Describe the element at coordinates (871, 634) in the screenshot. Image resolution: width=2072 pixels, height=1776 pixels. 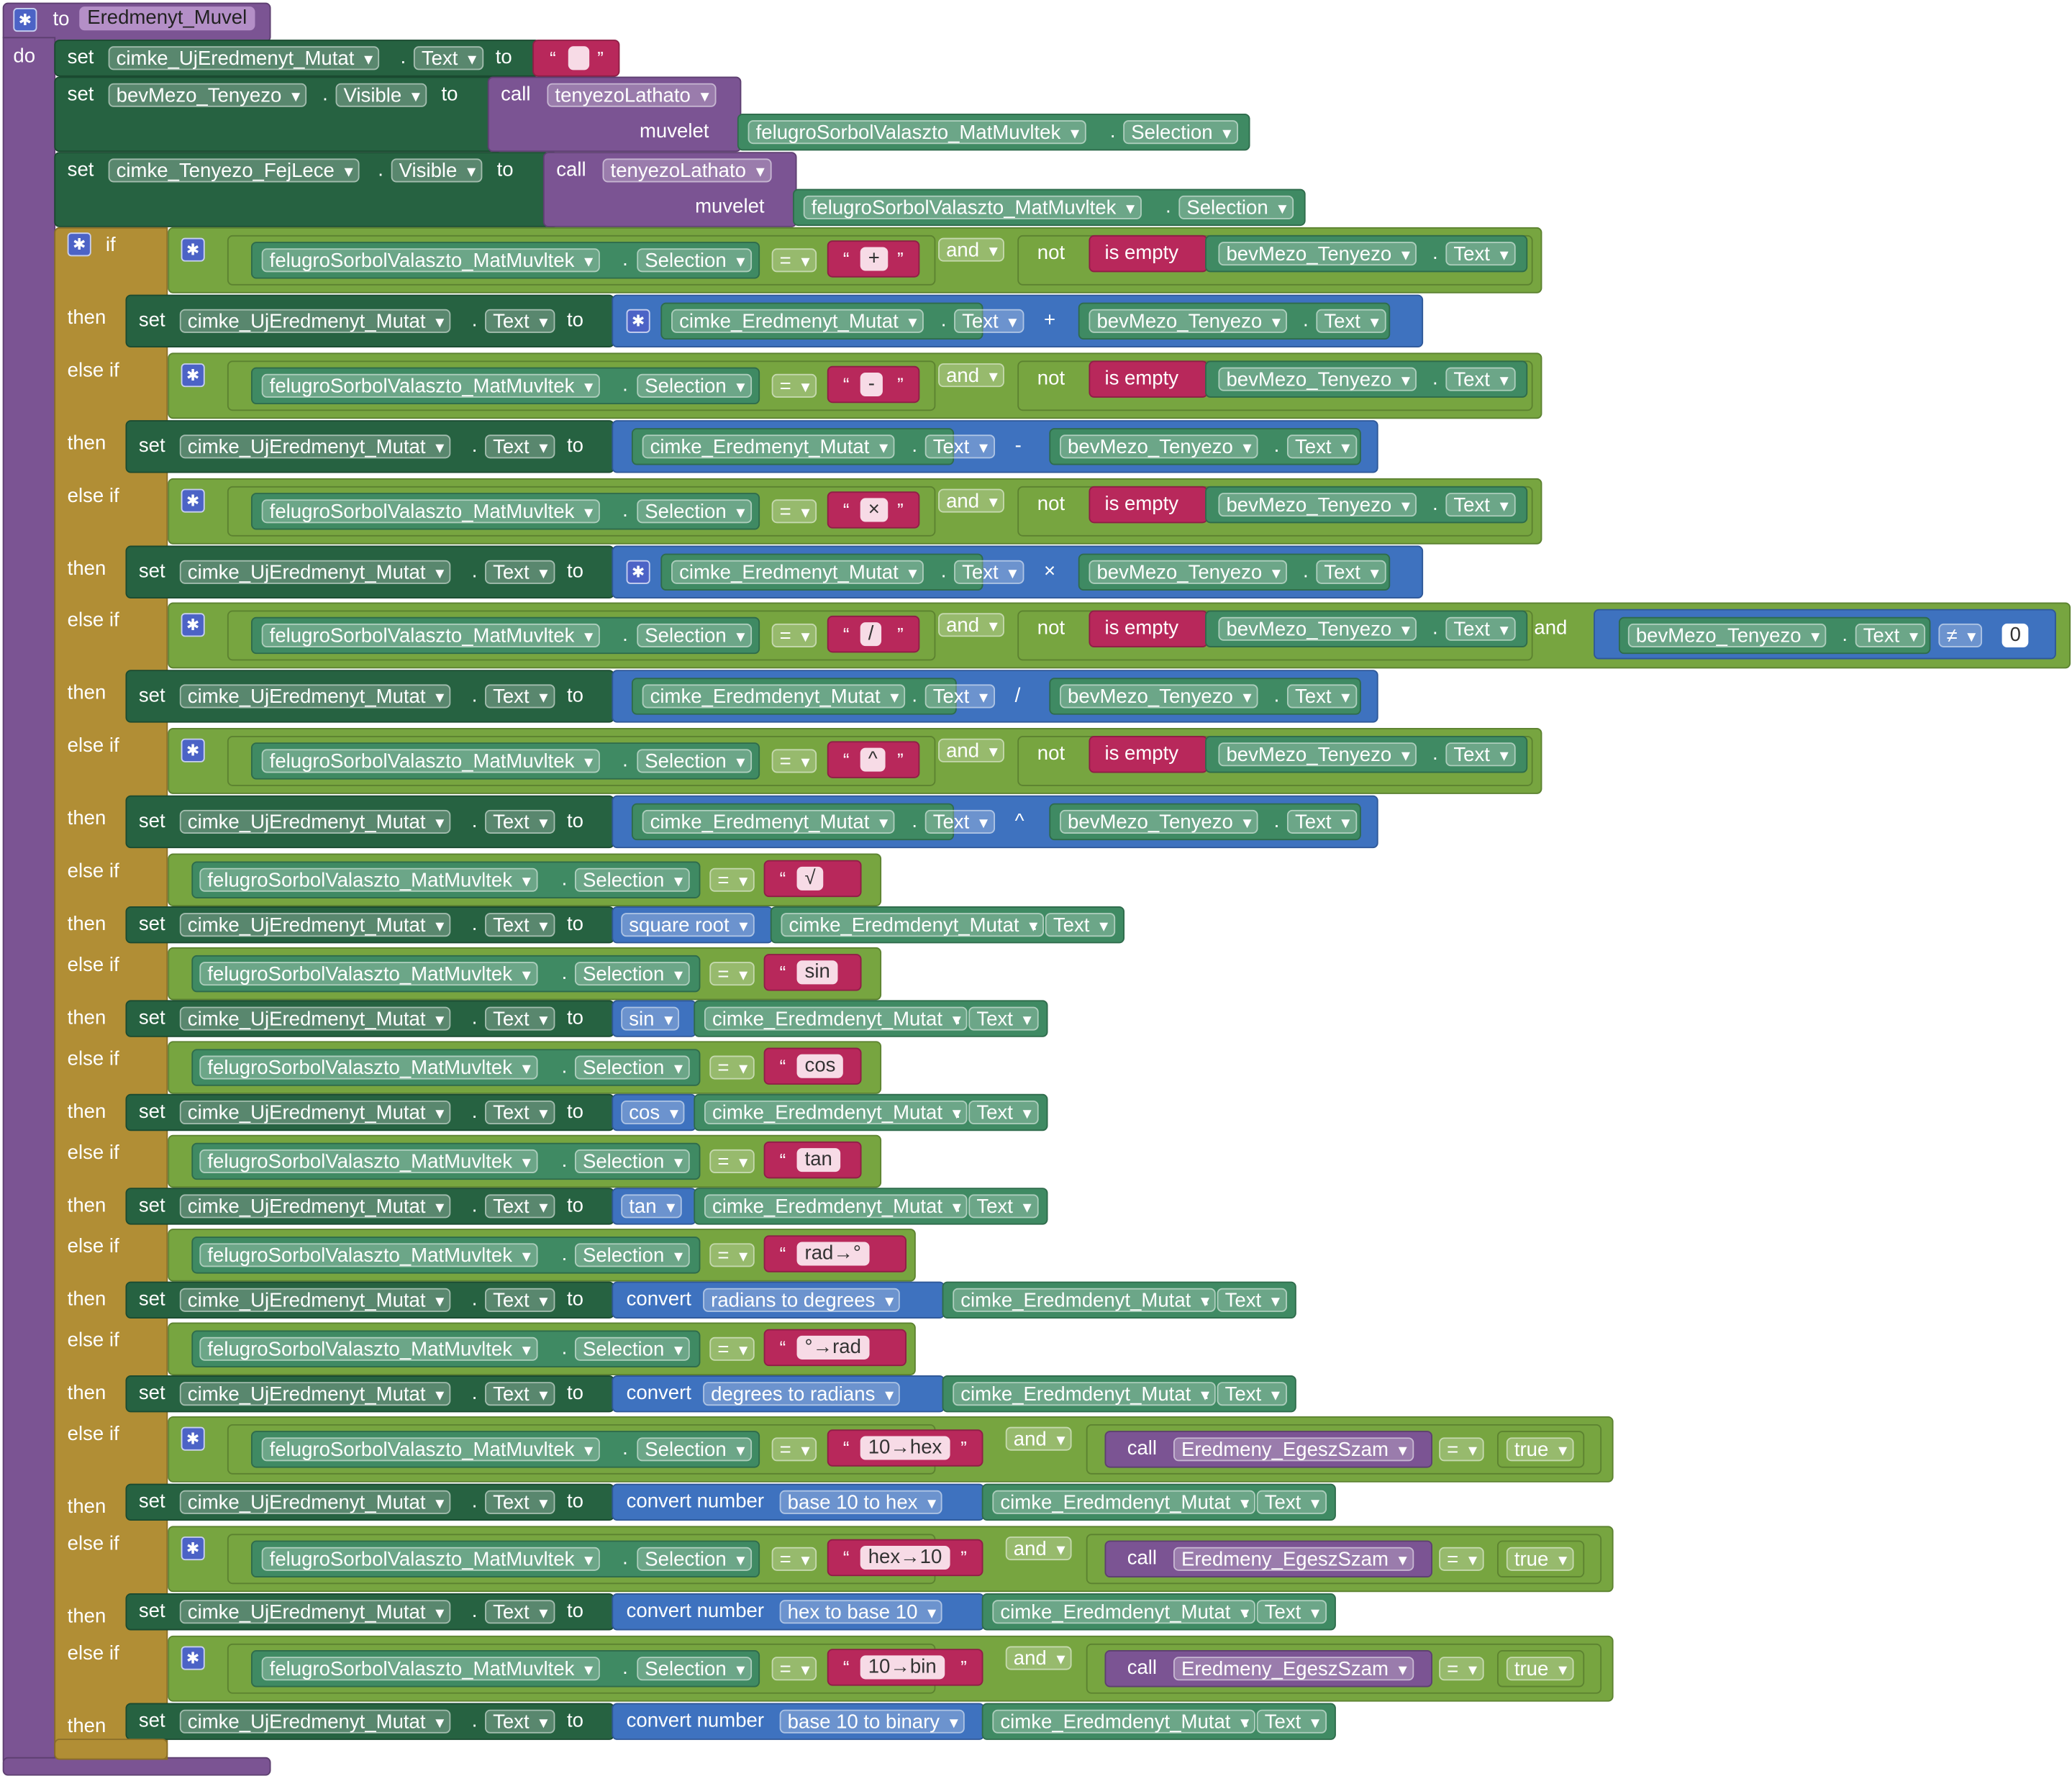
I see `string-field: /` at that location.